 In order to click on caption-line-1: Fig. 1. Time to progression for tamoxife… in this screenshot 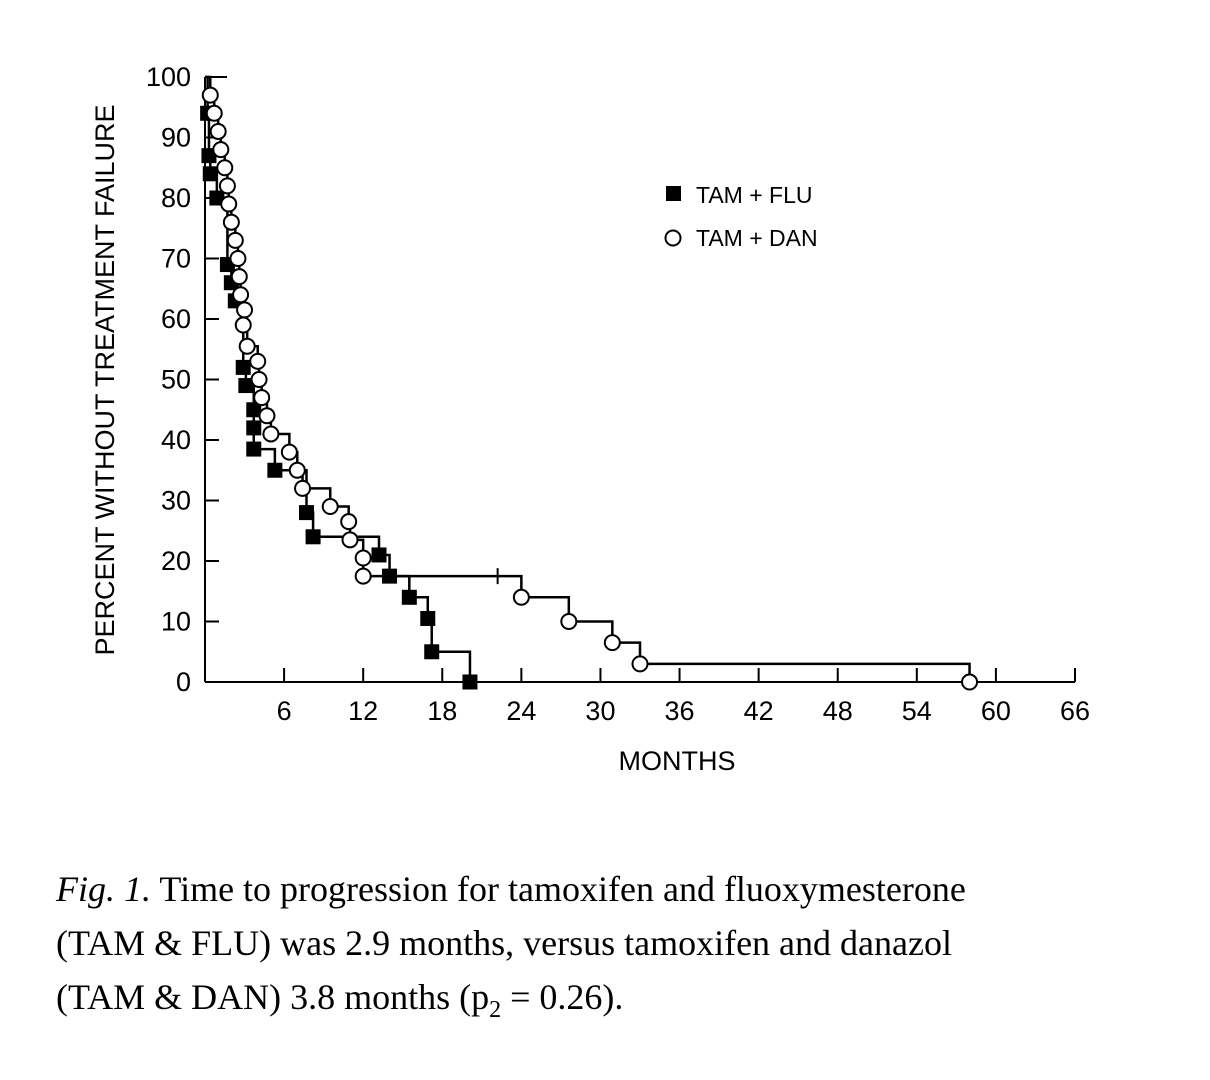, I will do `click(616, 889)`.